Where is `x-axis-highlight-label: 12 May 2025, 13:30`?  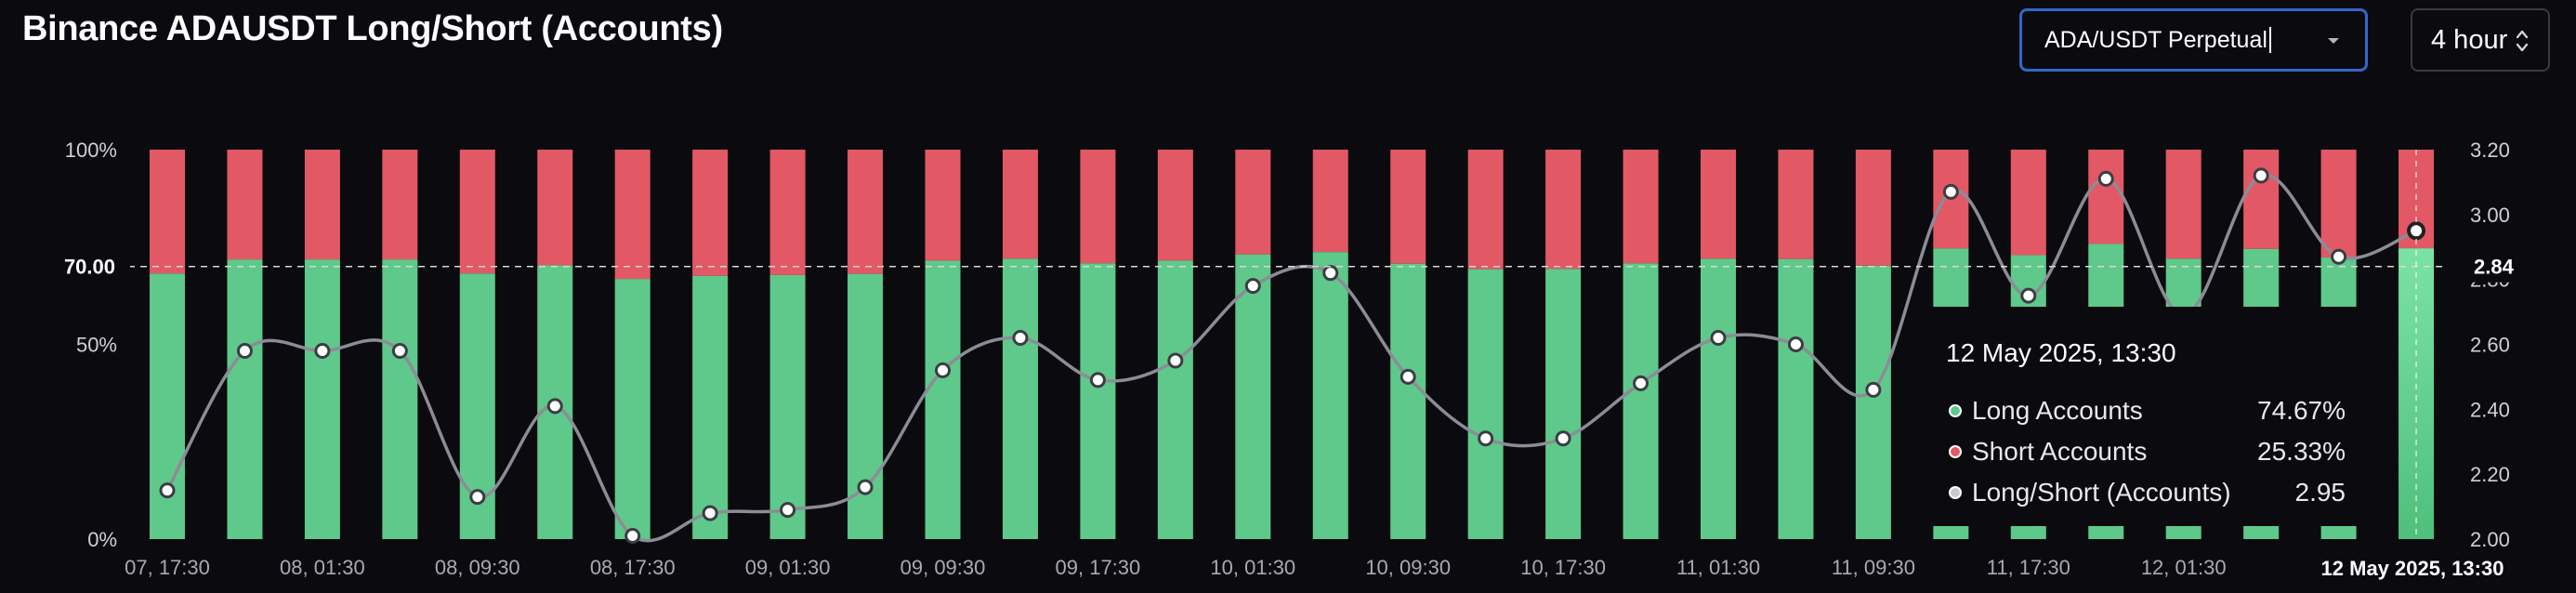 x-axis-highlight-label: 12 May 2025, 13:30 is located at coordinates (2412, 568).